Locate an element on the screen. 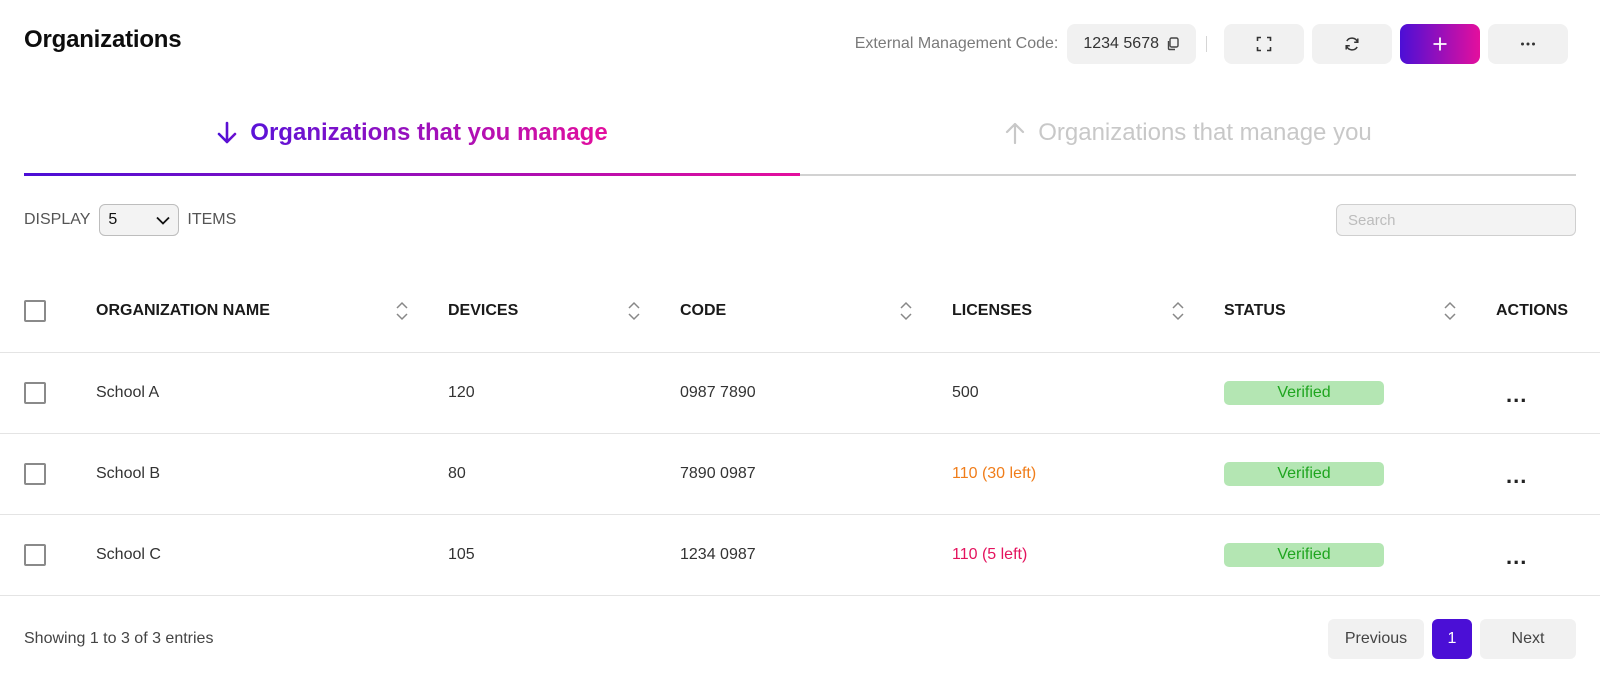 The width and height of the screenshot is (1600, 683). page-size-select: 5 is located at coordinates (139, 220).